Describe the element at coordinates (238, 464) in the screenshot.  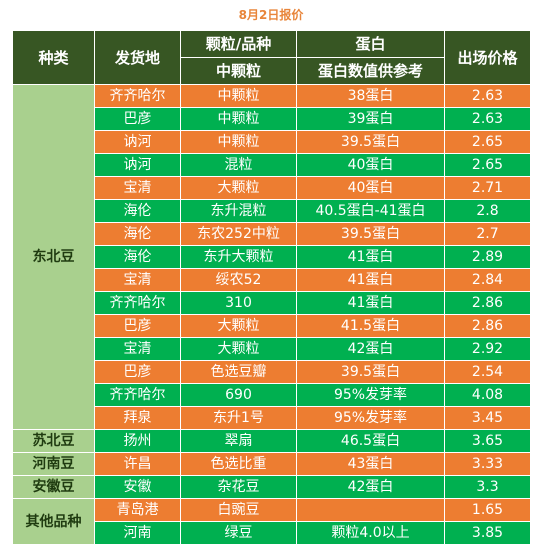
I see `grain-cell: 色选比重` at that location.